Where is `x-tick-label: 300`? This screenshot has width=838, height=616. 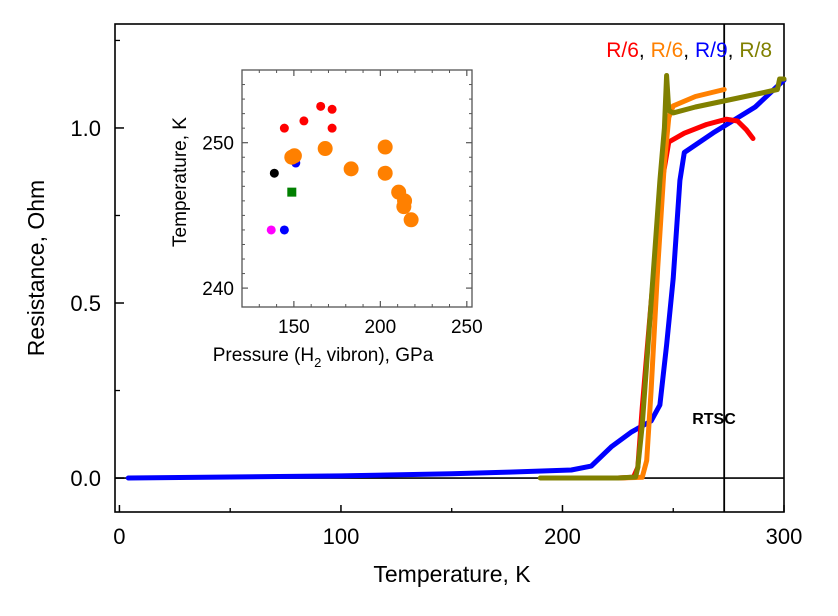
x-tick-label: 300 is located at coordinates (784, 536).